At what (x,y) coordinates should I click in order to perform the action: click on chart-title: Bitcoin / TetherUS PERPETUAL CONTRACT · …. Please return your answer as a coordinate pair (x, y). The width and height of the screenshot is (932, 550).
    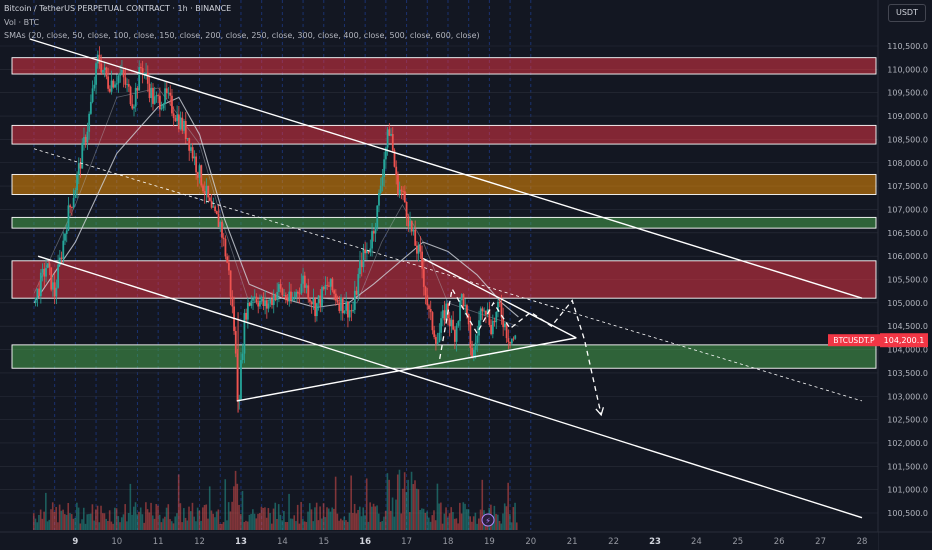
    Looking at the image, I should click on (118, 8).